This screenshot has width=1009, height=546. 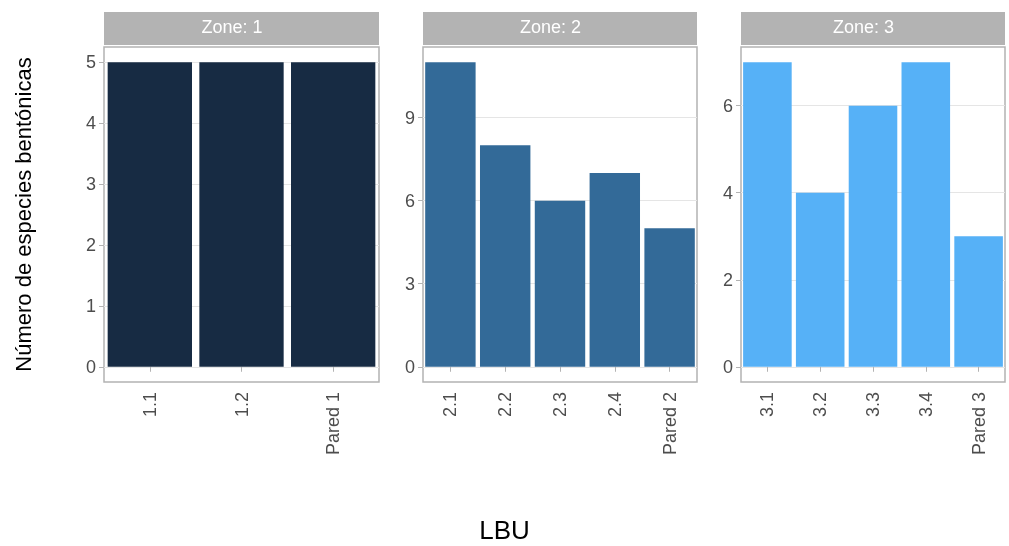 I want to click on x-tick-label: 3.4, so click(x=925, y=405).